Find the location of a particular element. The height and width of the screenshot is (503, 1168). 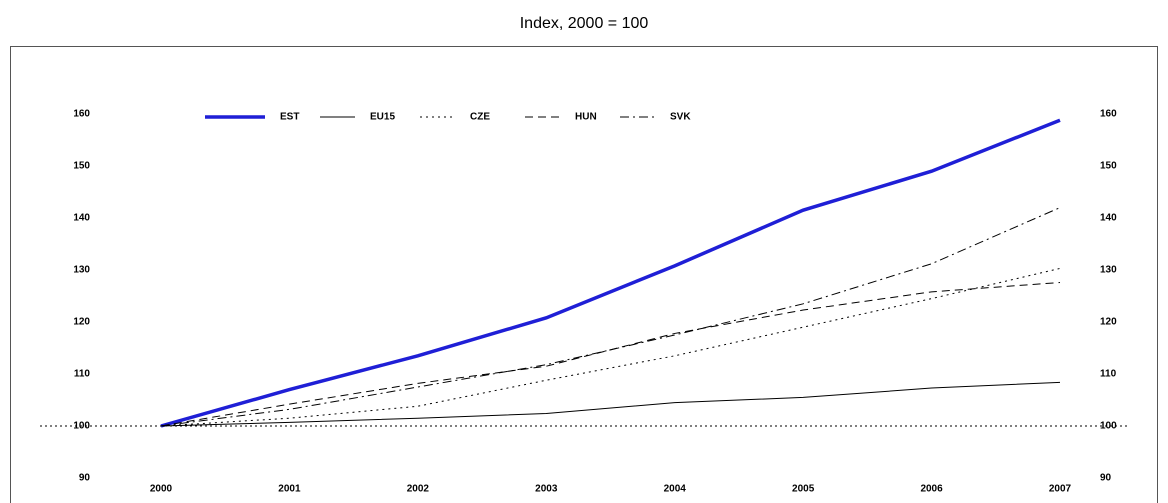

y2-tick-label: 100 is located at coordinates (1108, 426).